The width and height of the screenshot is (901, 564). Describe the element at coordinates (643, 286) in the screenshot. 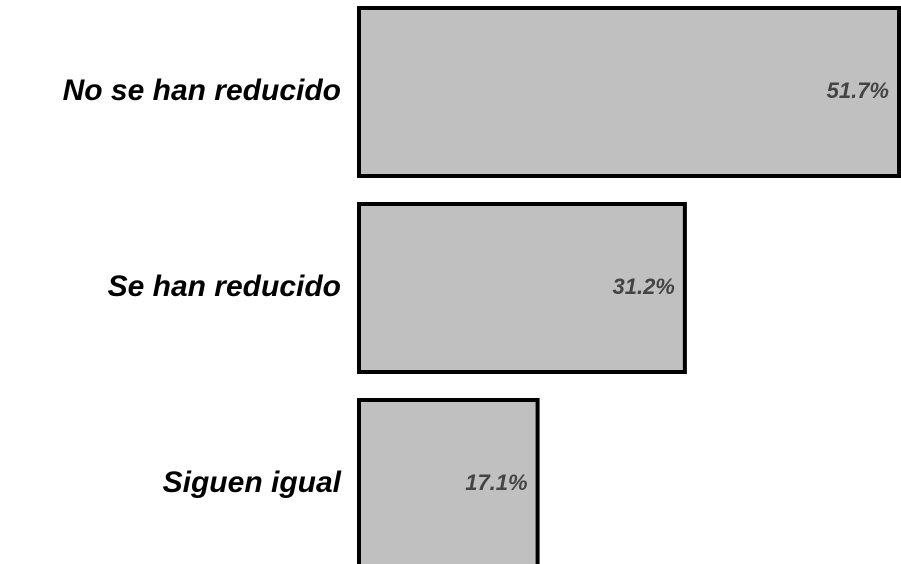

I see `value-label-2: 31.2%` at that location.